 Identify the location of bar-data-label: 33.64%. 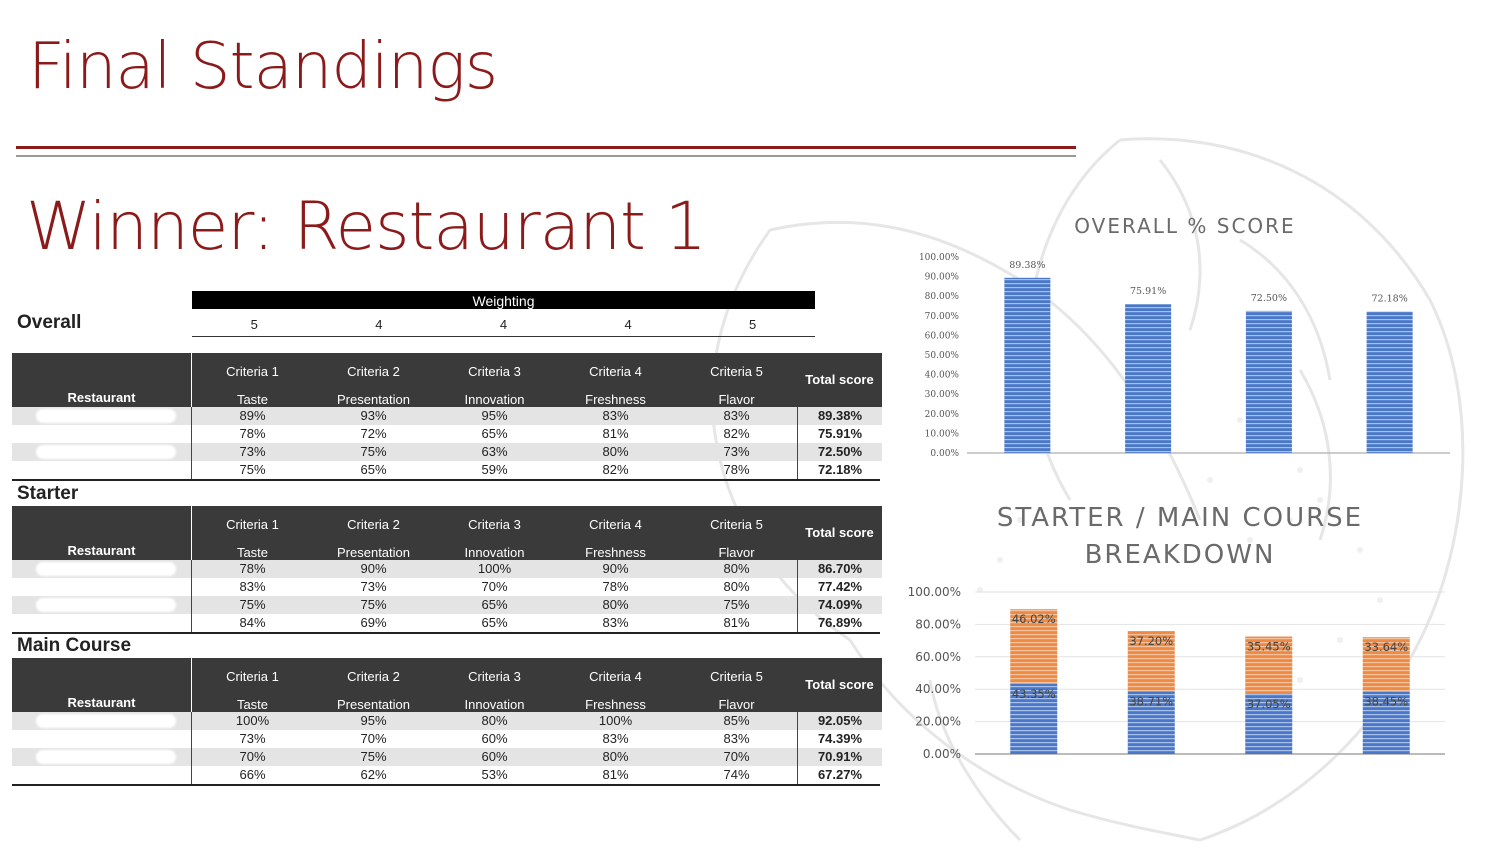
(1386, 647).